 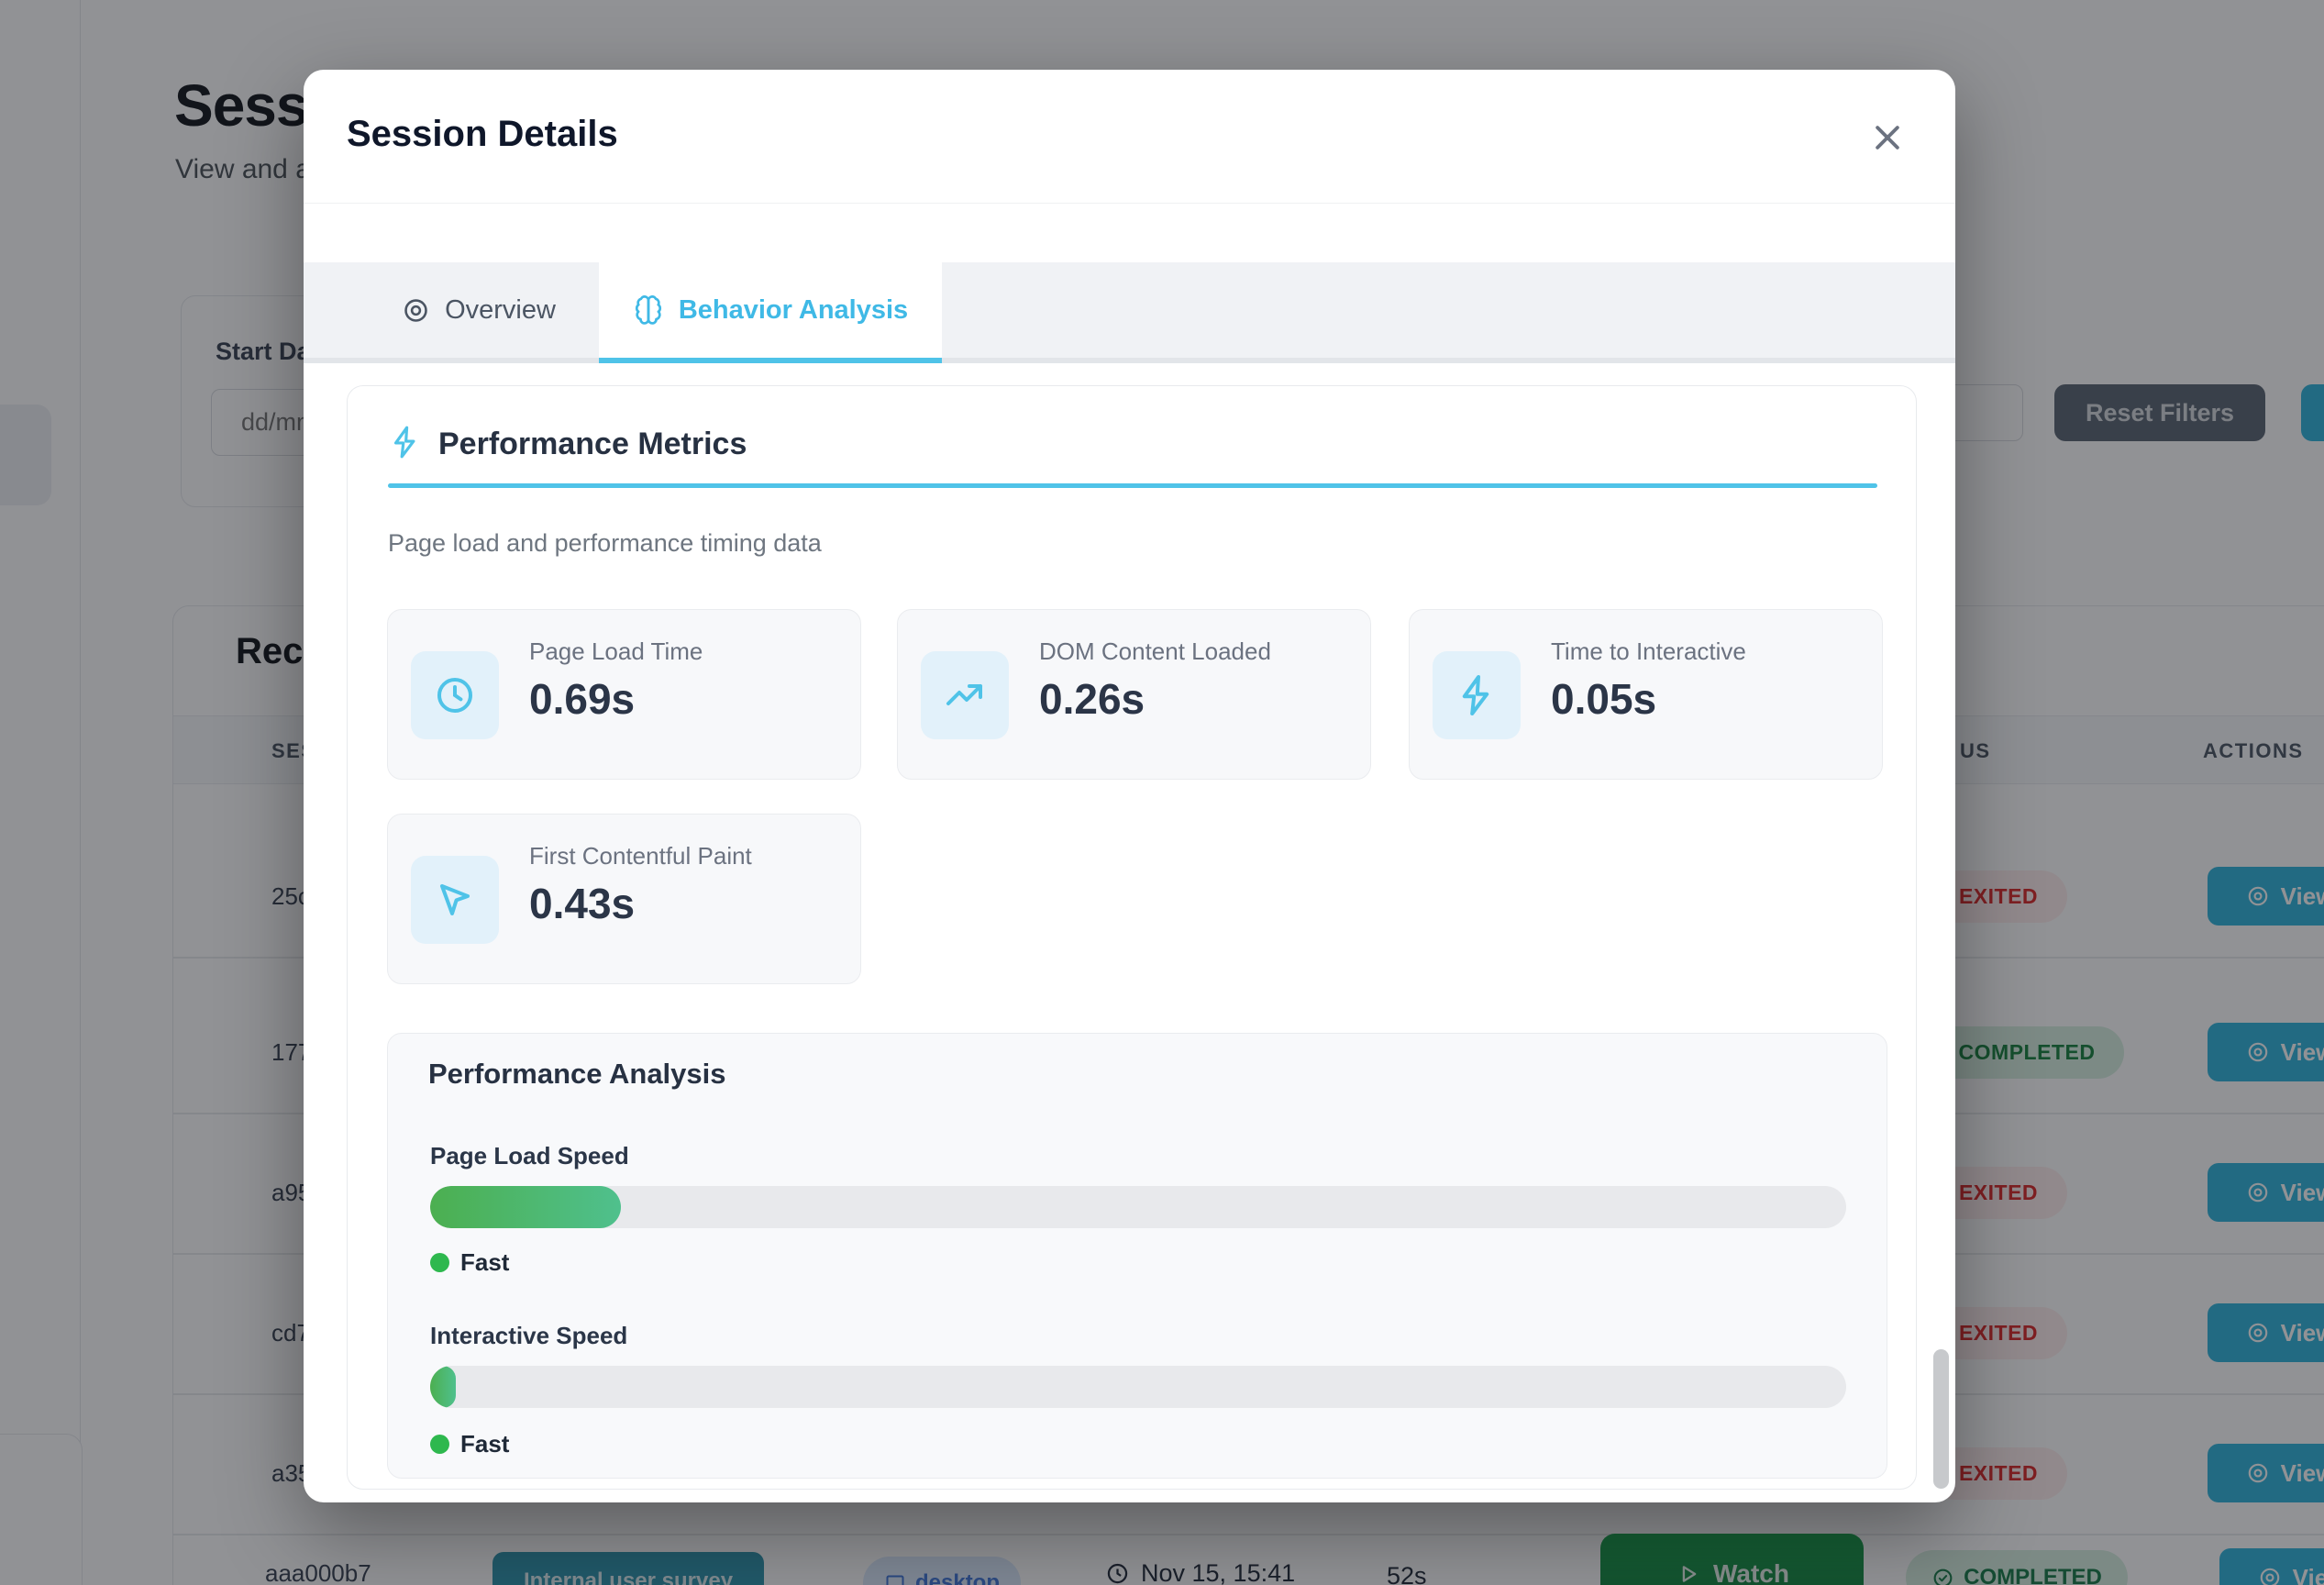 I want to click on reset-filters-button: Reset Filters, so click(x=2159, y=412).